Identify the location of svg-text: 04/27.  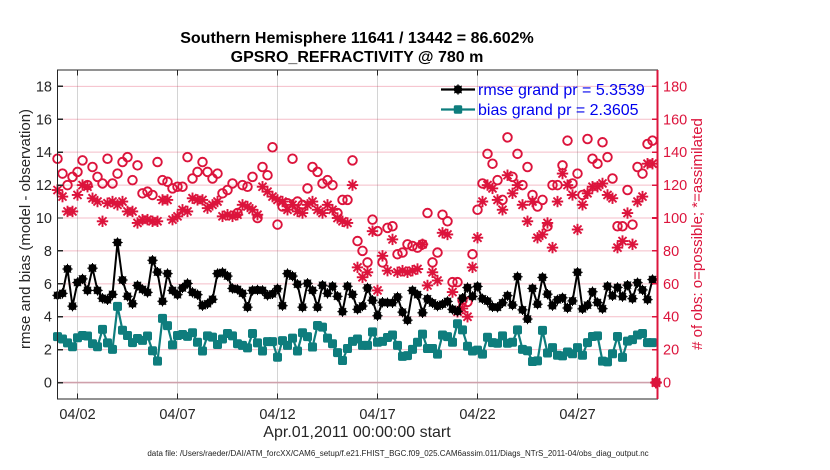
(577, 415).